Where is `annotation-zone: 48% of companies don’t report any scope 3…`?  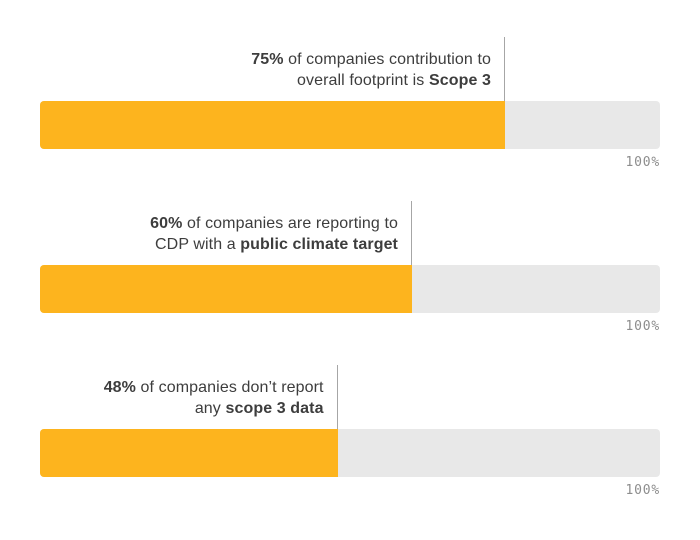
annotation-zone: 48% of companies don’t report any scope 3… is located at coordinates (350, 397).